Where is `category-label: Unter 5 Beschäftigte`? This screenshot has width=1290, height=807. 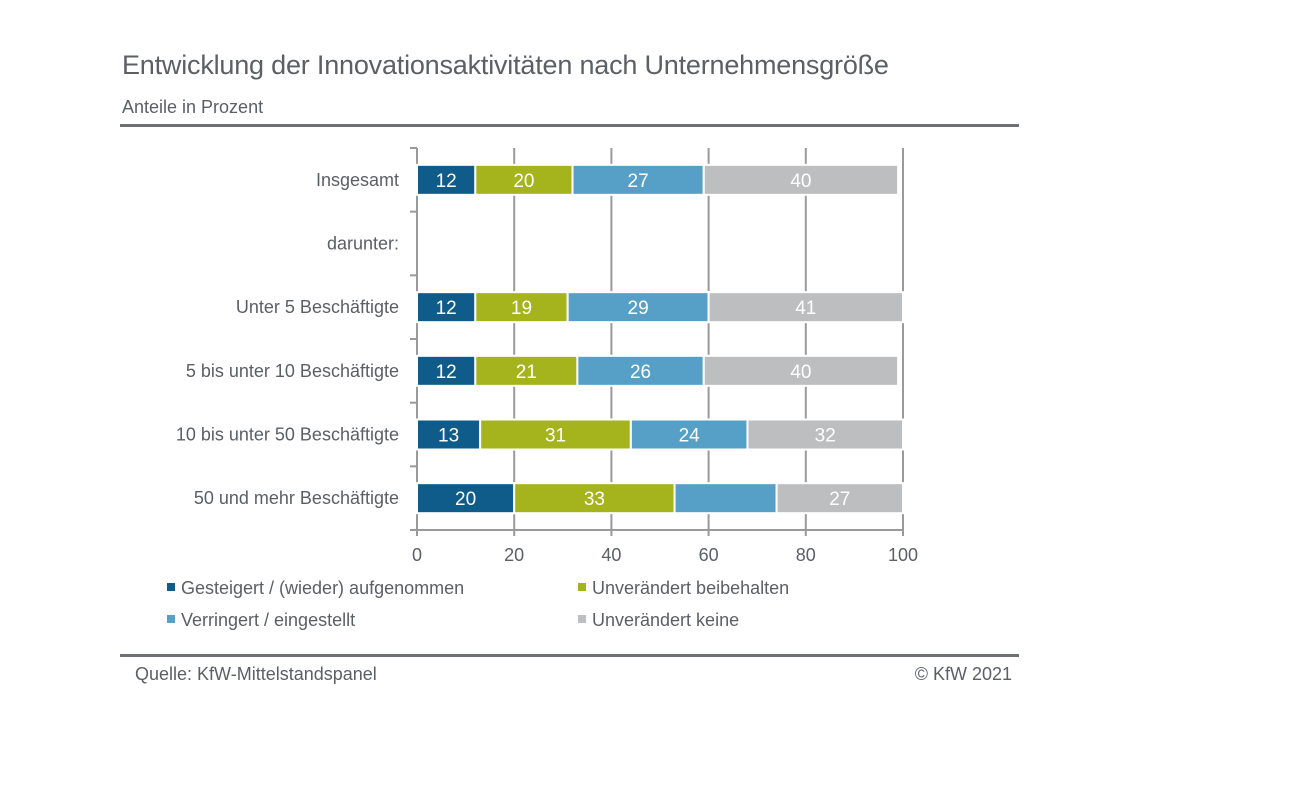 category-label: Unter 5 Beschäftigte is located at coordinates (317, 307).